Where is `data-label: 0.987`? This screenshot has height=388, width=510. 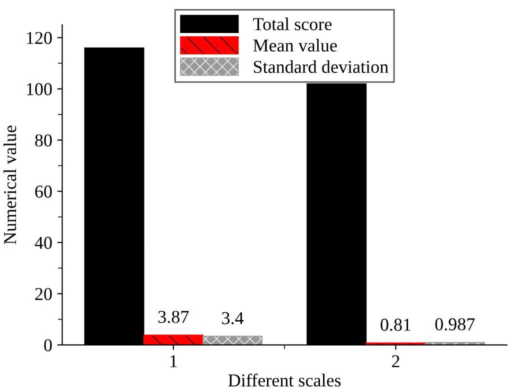 data-label: 0.987 is located at coordinates (455, 324).